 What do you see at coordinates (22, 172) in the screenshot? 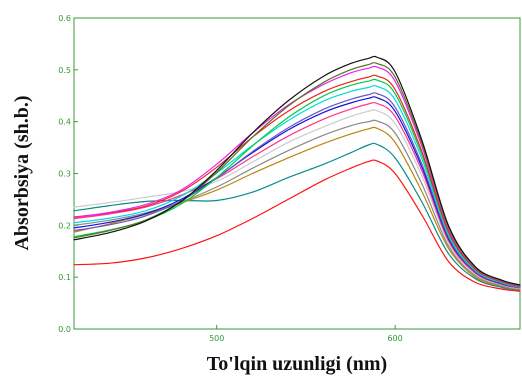
I see `y-axis-title: Absorbsiya (sh.b.)` at bounding box center [22, 172].